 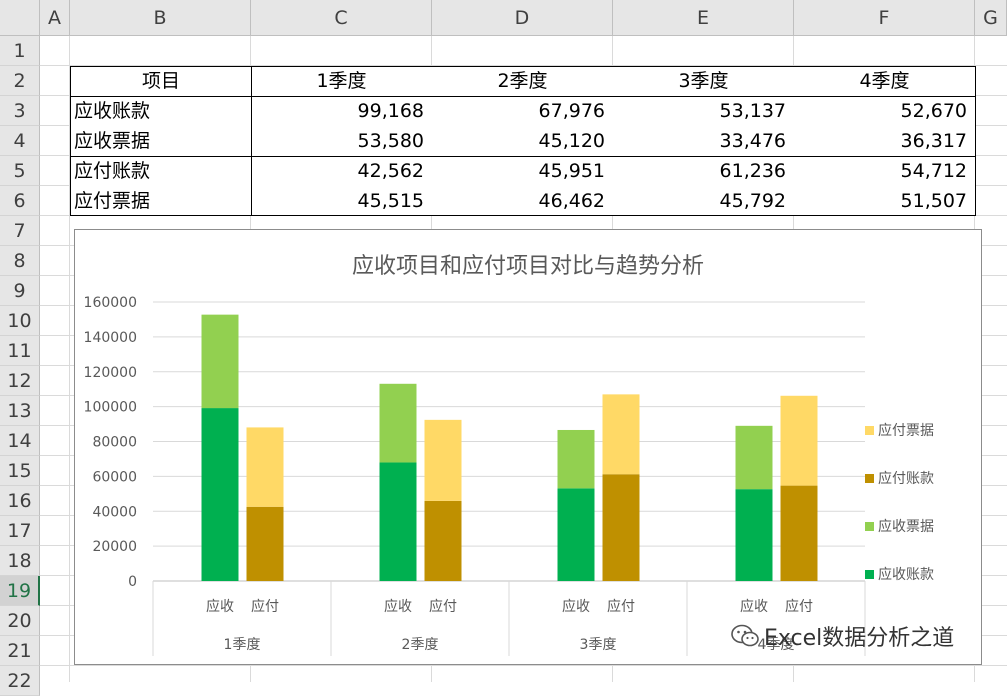 I want to click on row-header-1: 1, so click(x=20, y=51).